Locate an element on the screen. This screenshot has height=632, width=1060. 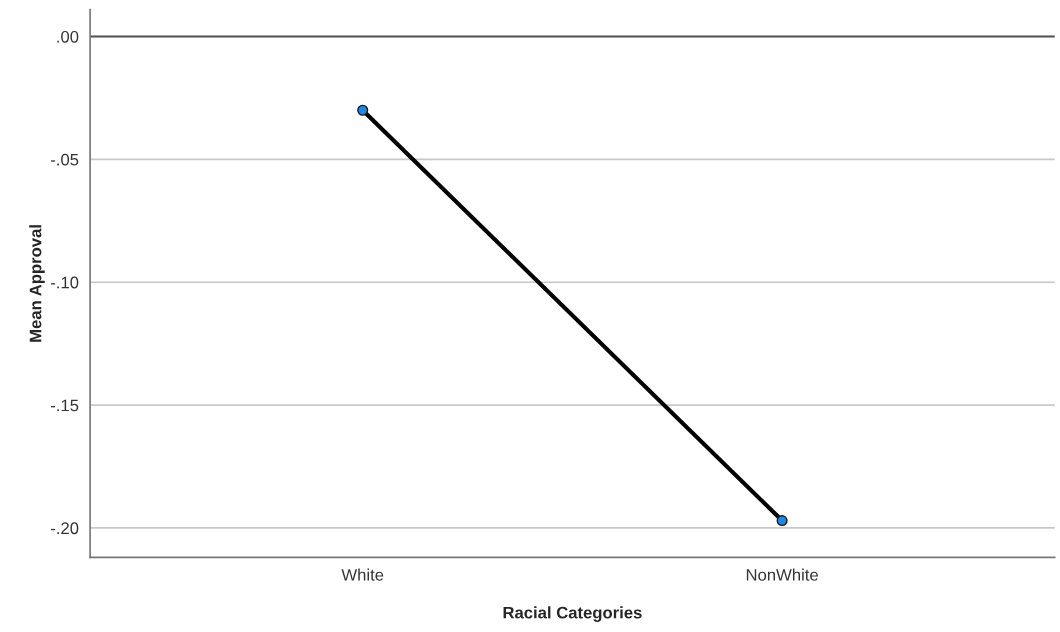
y-tick-label: -.20 is located at coordinates (65, 528).